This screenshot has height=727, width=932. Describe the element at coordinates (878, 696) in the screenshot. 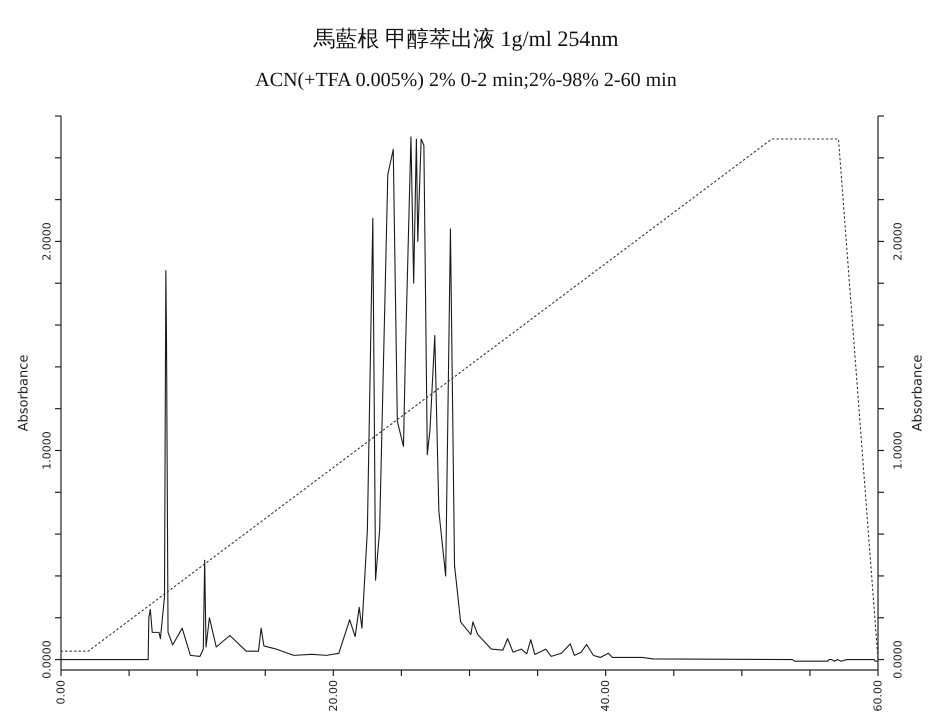

I see `x-tick-label: 60.00` at that location.